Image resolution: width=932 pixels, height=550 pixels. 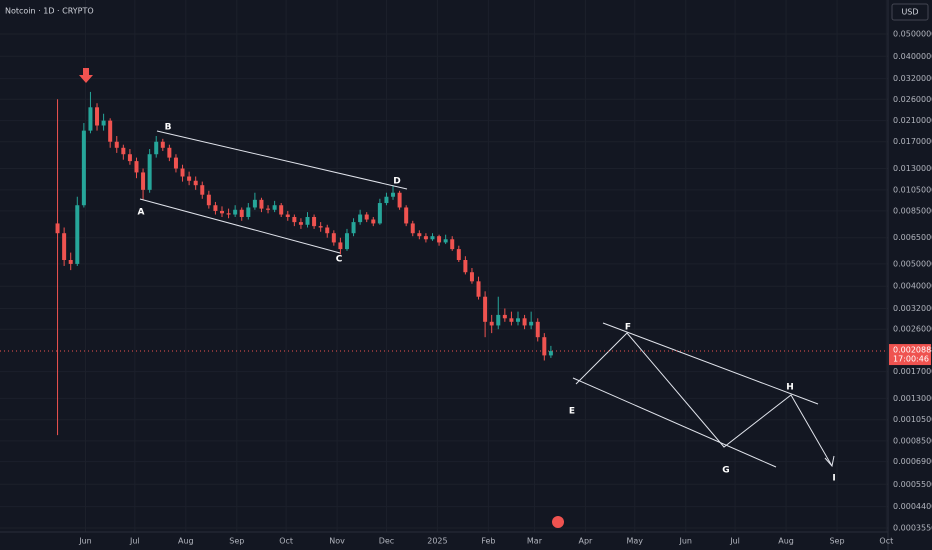 I want to click on x-tick-label: May, so click(x=634, y=541).